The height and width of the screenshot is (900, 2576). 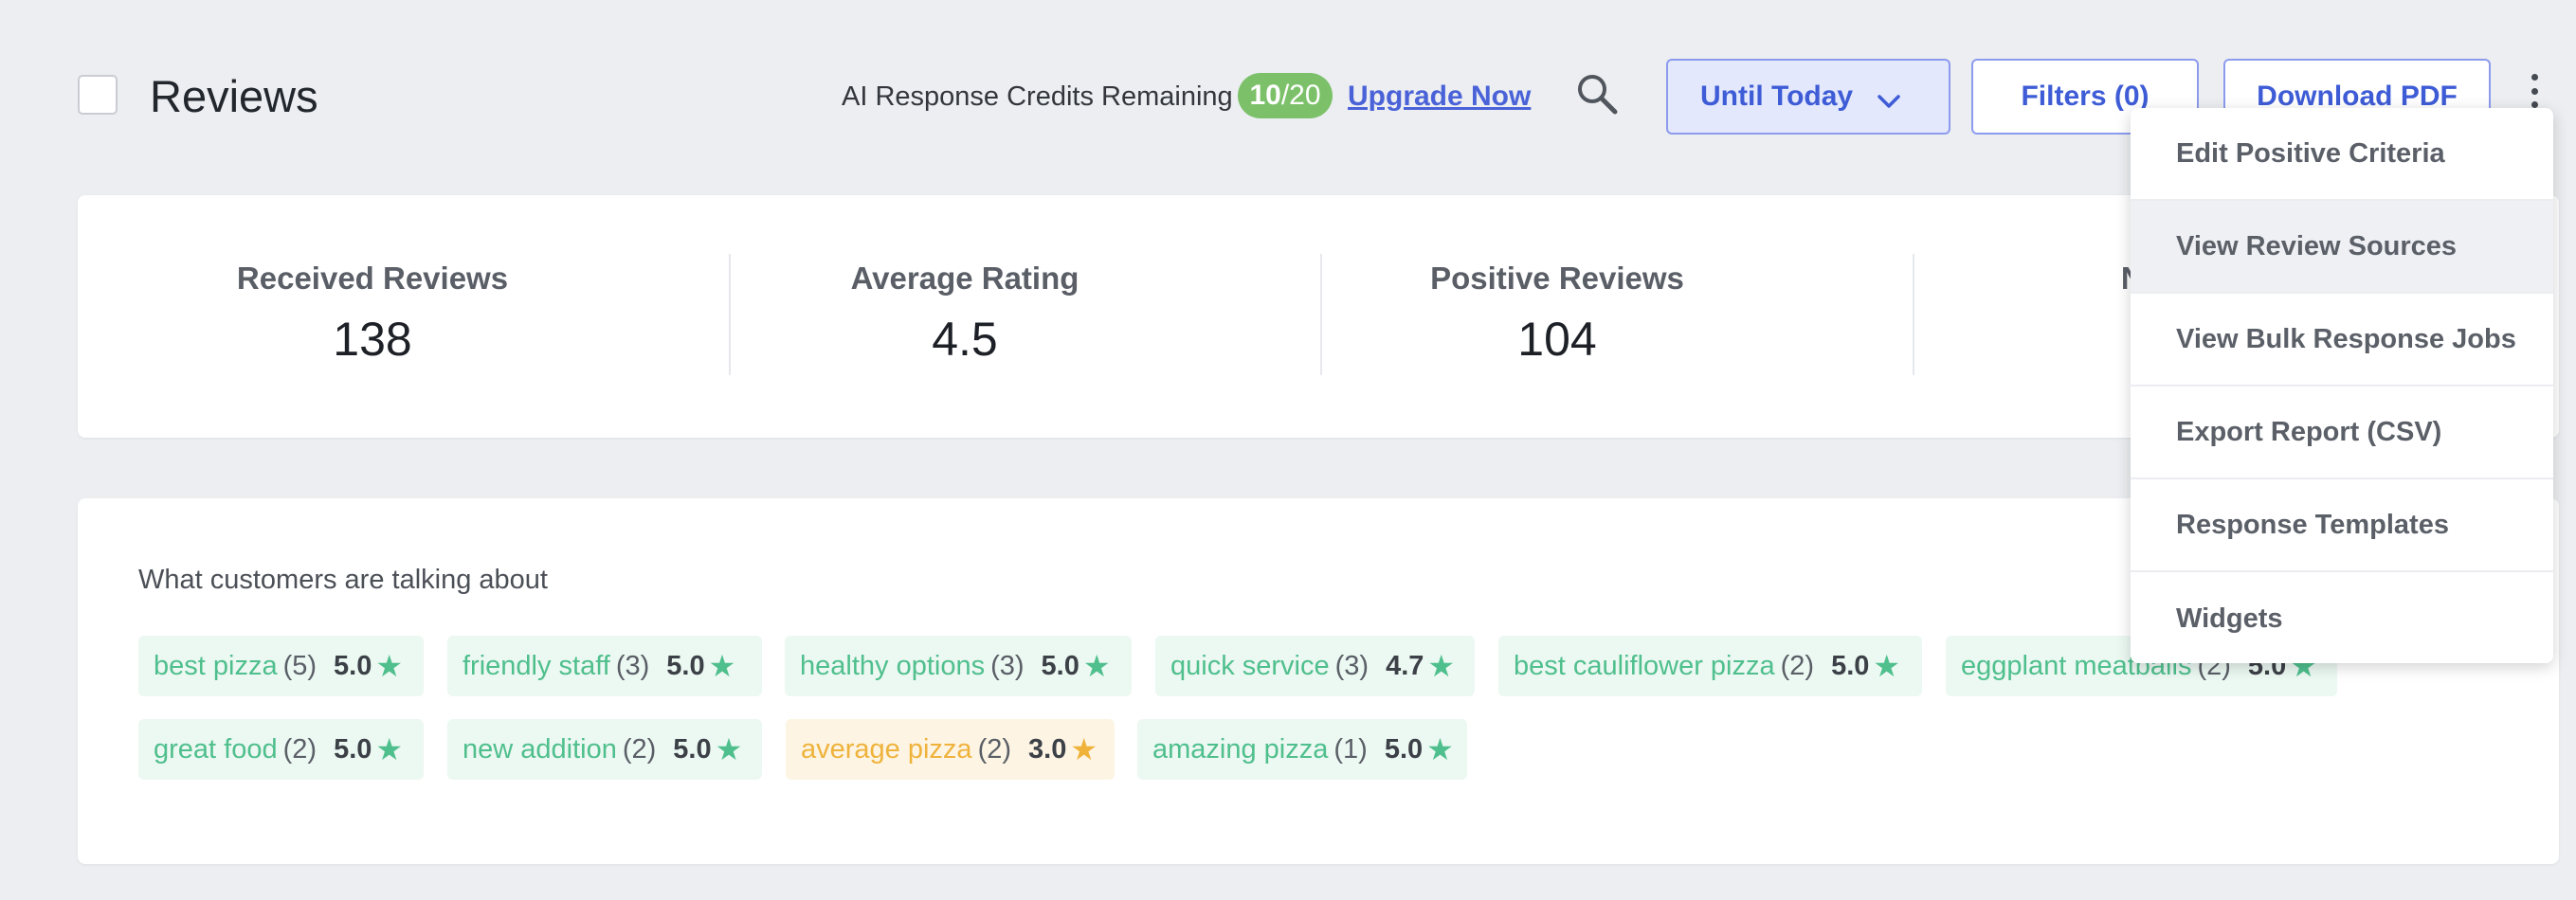 I want to click on menu-item-edit-positive-criteria: Edit Positive Criteria, so click(x=2342, y=154).